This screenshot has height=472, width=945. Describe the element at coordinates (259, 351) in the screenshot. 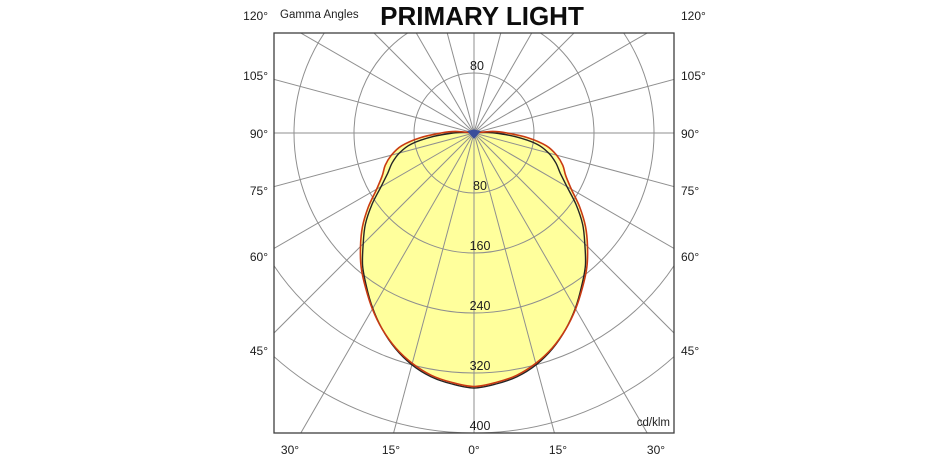

I see `gamma-label-left-45: 45°` at that location.